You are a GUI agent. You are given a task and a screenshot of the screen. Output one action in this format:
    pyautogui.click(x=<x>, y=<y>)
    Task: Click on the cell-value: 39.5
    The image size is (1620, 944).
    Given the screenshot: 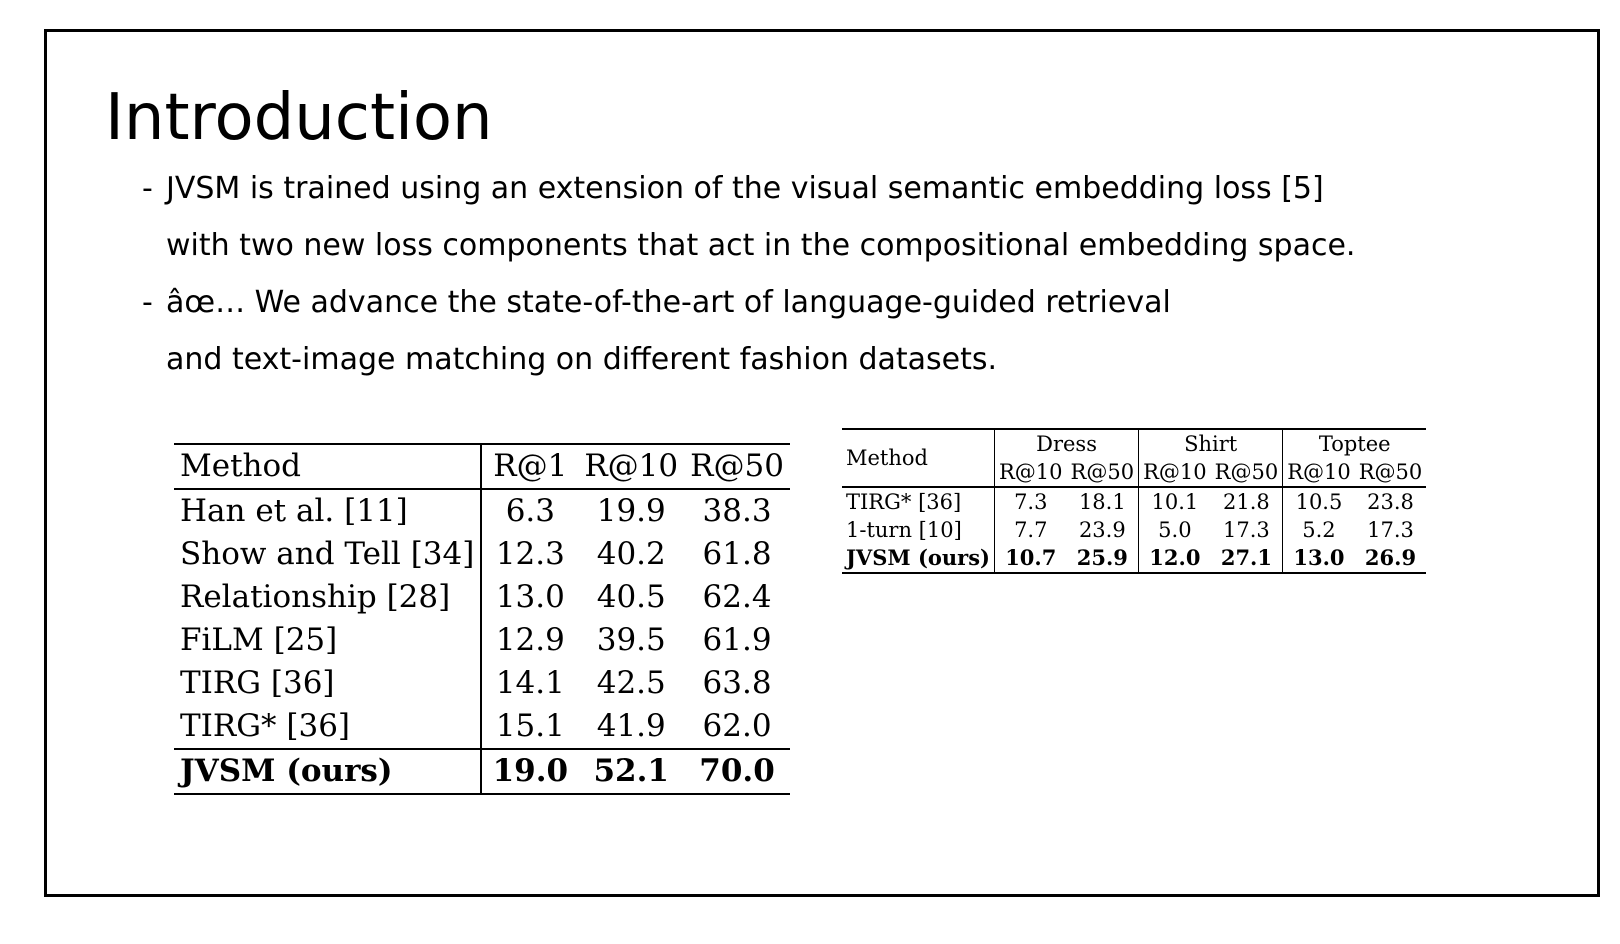 What is the action you would take?
    pyautogui.click(x=631, y=640)
    